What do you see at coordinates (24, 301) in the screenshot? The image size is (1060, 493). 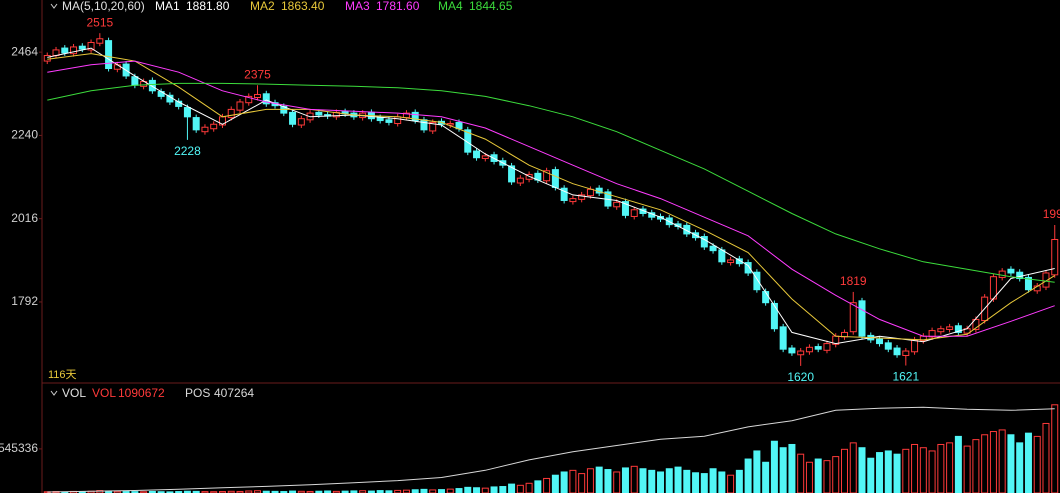 I see `y-tick-label: 1792` at bounding box center [24, 301].